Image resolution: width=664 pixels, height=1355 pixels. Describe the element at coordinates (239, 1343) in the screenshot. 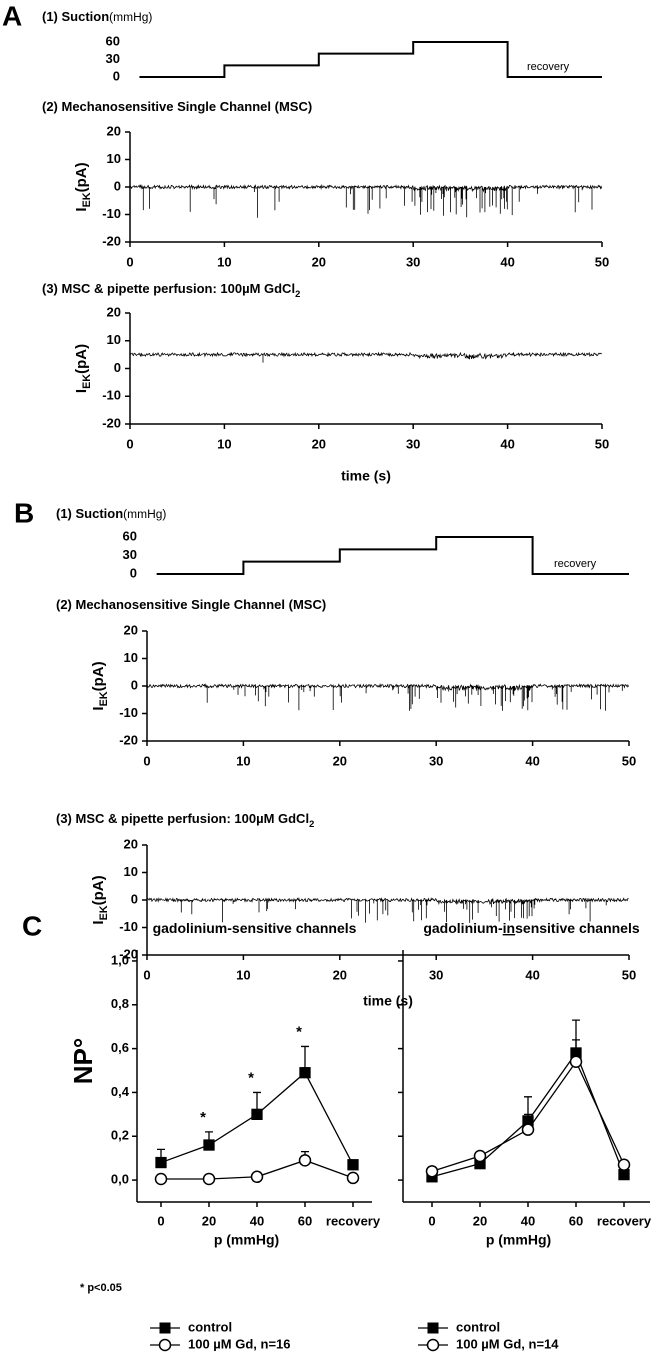

I see `legend-label: 100 µM Gd, n=16` at that location.